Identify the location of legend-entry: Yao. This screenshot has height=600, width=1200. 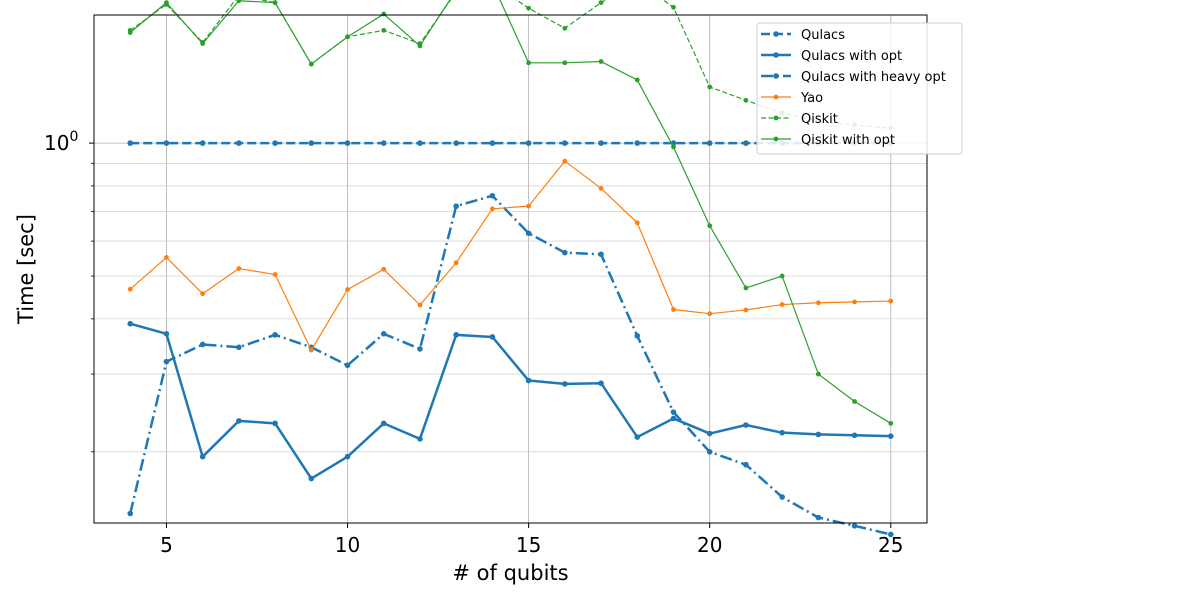
(792, 98).